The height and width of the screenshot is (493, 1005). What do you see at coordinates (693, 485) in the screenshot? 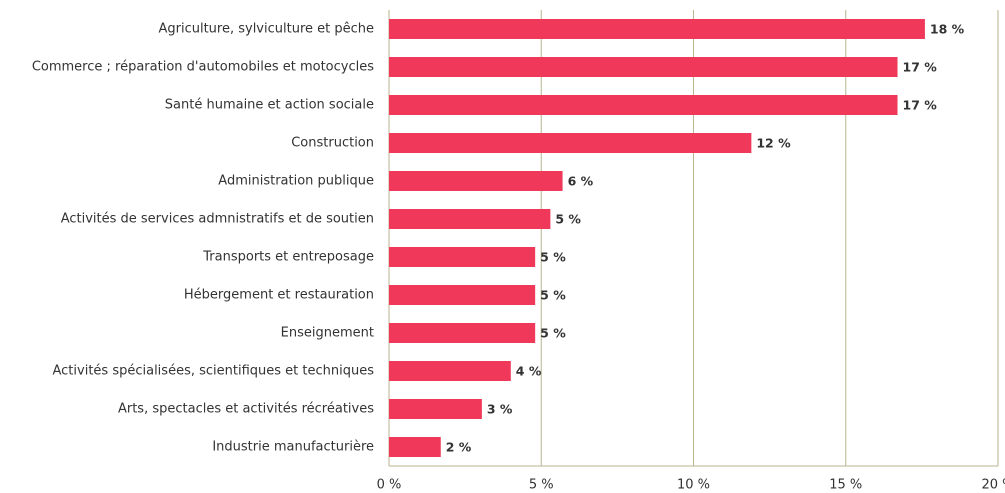
I see `x-tick-label: 10 %` at bounding box center [693, 485].